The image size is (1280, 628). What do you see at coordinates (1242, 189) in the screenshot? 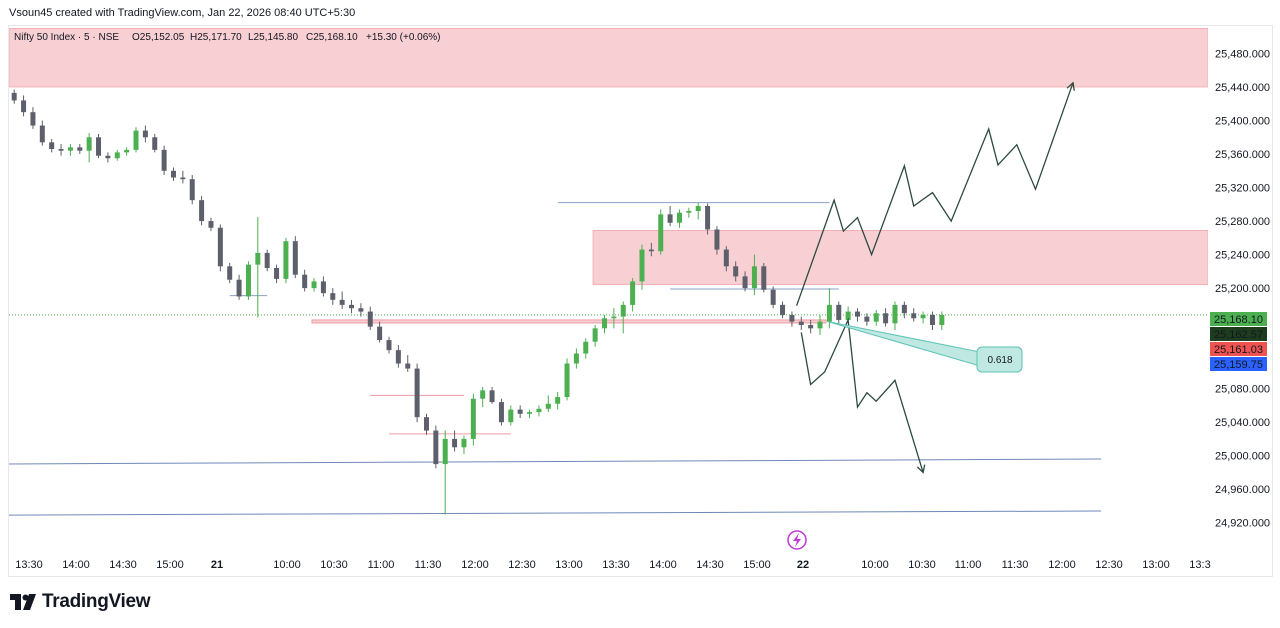
I see `y-tick-label: 25,320.000` at bounding box center [1242, 189].